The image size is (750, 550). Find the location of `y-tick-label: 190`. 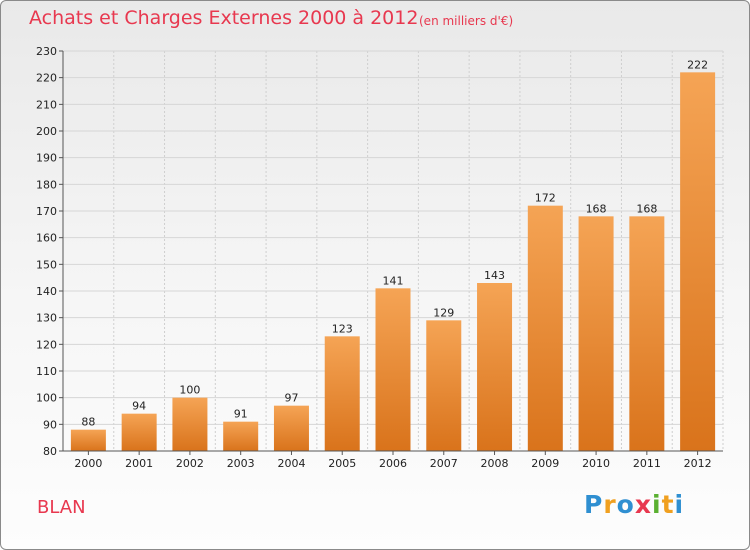

y-tick-label: 190 is located at coordinates (46, 158).